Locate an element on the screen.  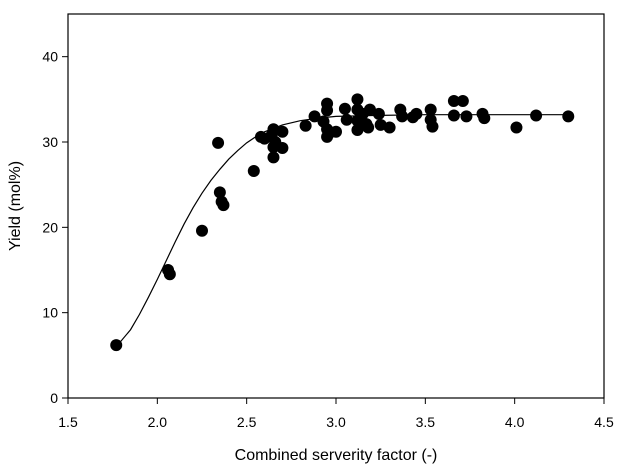
x-tick-label: 3.0 is located at coordinates (336, 422).